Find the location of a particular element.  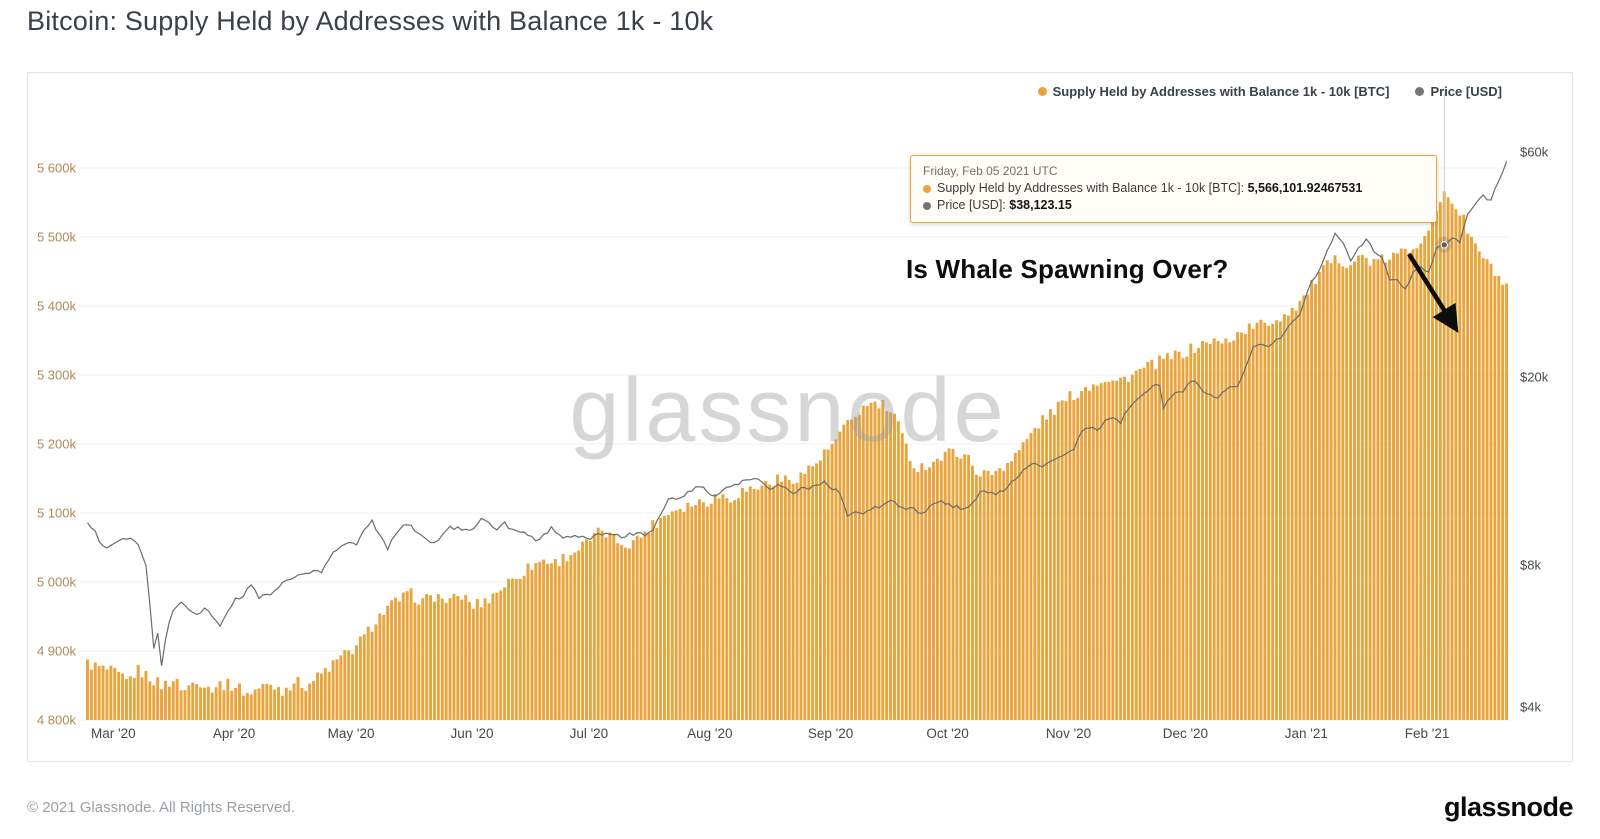

tooltip-price-label: Price [USD]: is located at coordinates (973, 205).